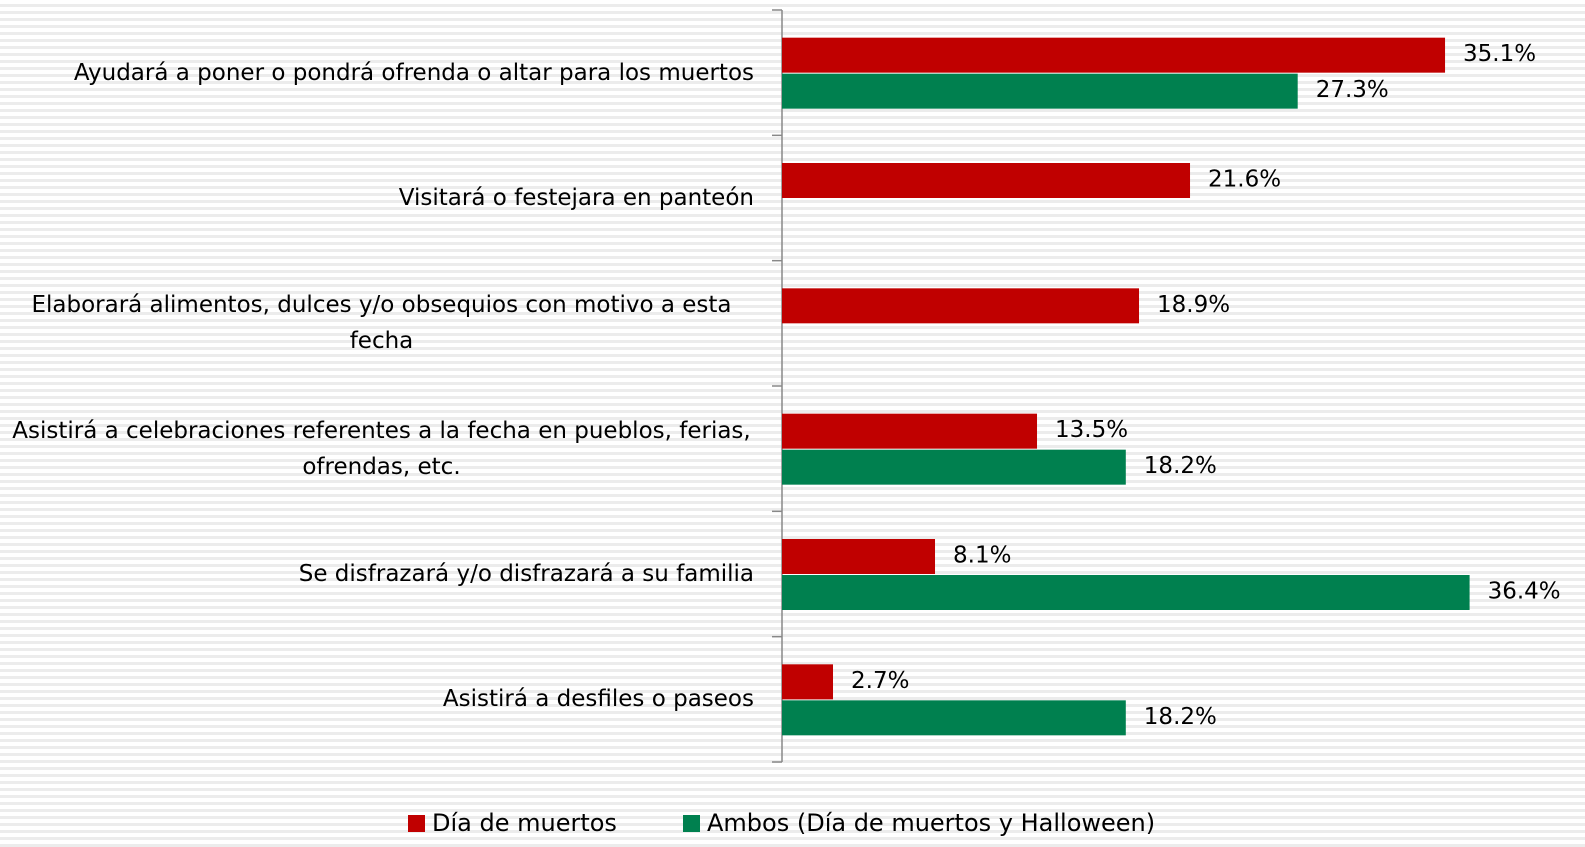 The height and width of the screenshot is (847, 1585). I want to click on legend-label: Día de muertos, so click(524, 823).